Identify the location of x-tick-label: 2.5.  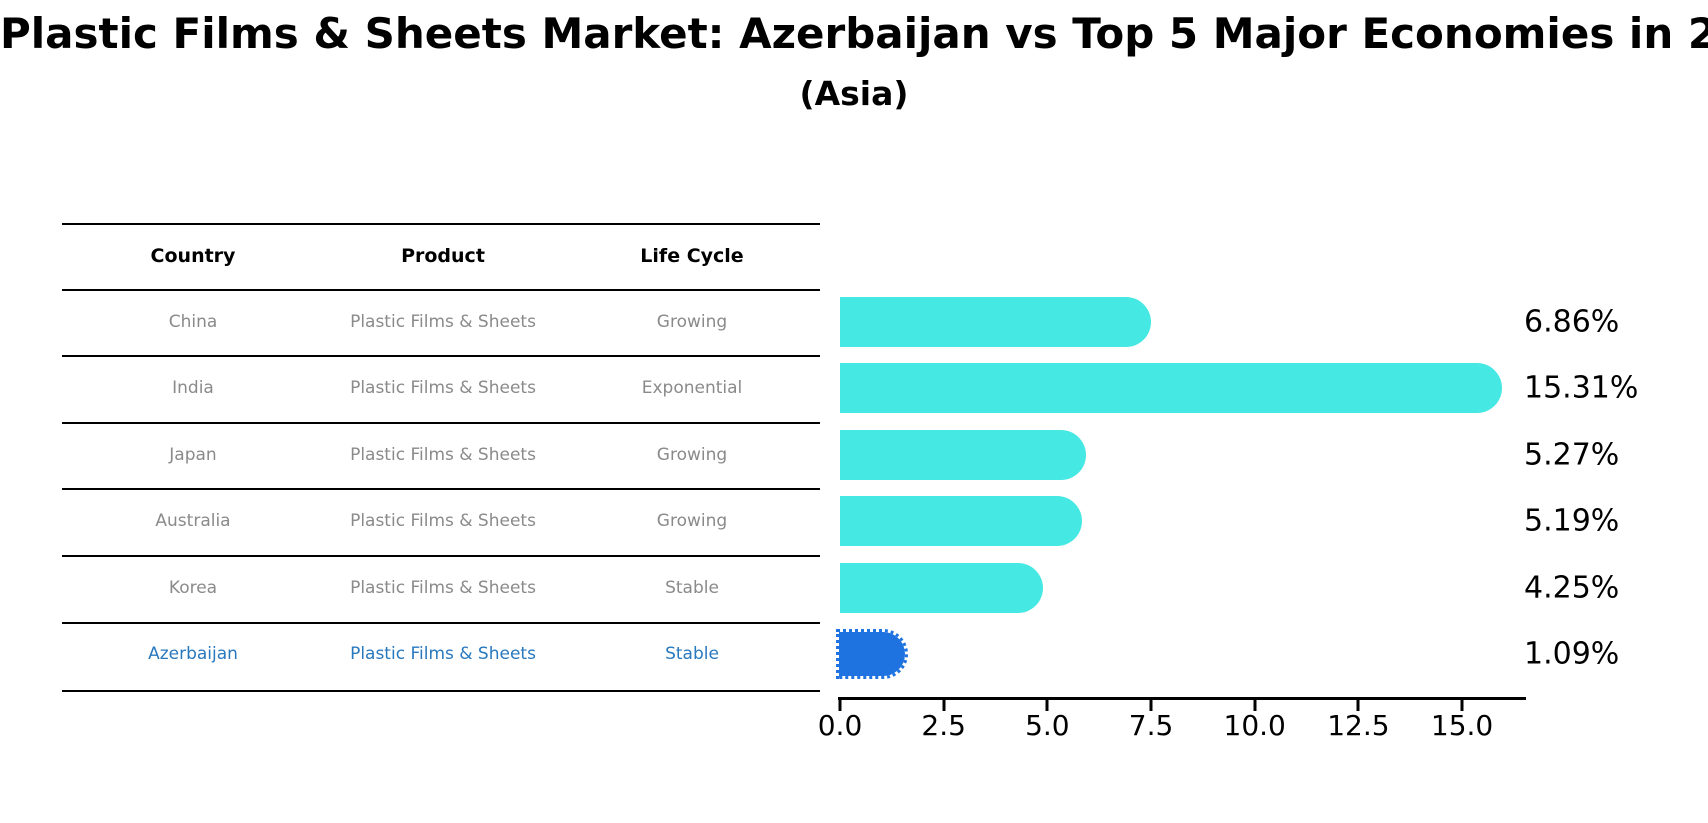
(943, 725).